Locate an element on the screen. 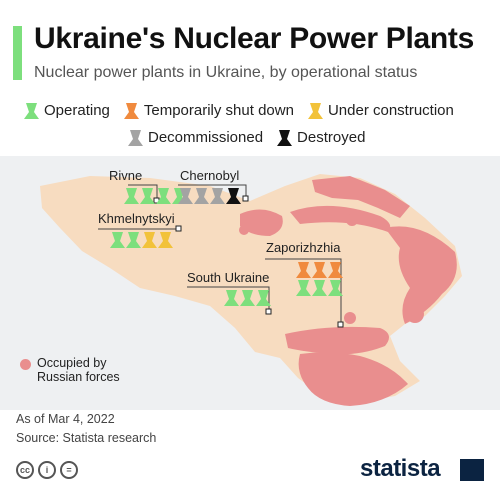  legend-row-2: Decommissioned Destroyed is located at coordinates (253, 137).